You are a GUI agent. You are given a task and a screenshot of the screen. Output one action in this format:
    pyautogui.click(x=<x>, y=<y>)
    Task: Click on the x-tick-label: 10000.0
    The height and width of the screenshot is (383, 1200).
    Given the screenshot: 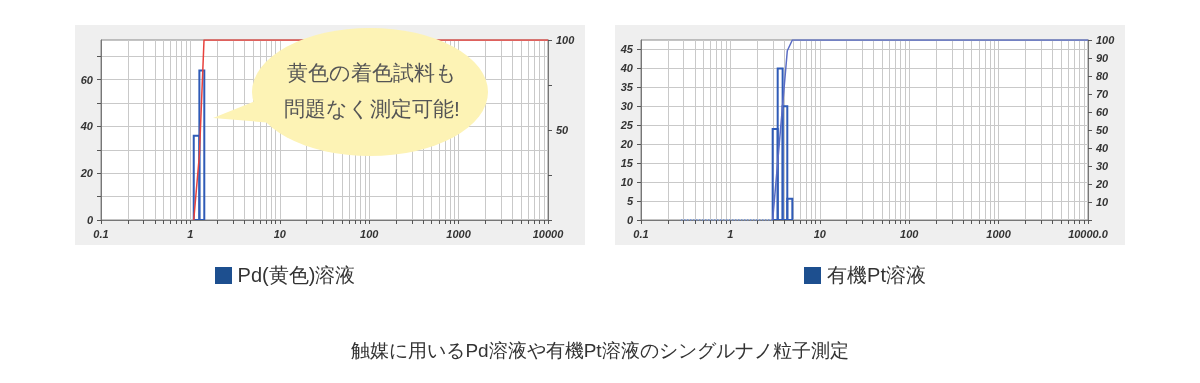 What is the action you would take?
    pyautogui.click(x=1088, y=233)
    